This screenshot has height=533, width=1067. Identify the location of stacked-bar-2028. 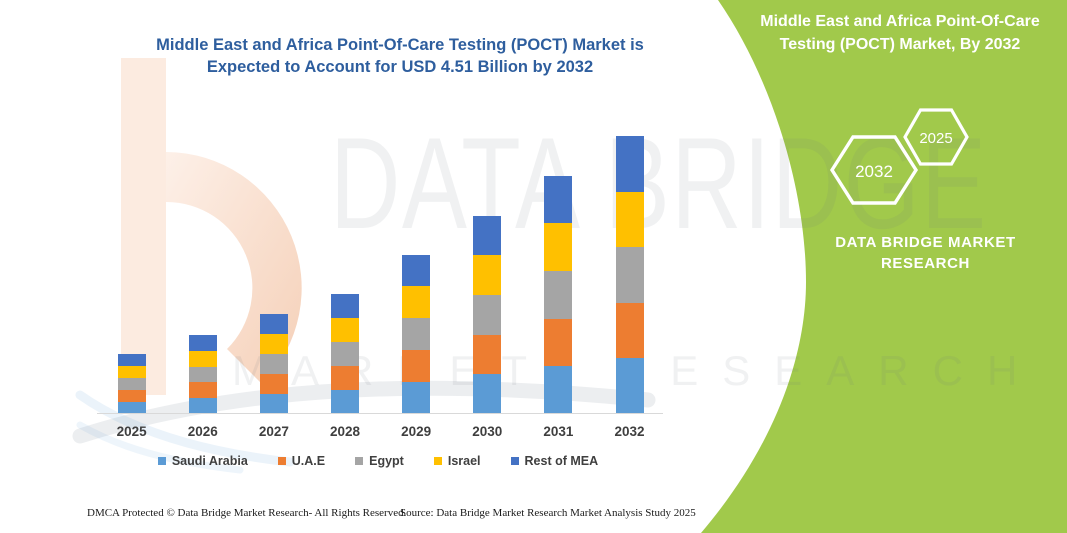
(345, 353).